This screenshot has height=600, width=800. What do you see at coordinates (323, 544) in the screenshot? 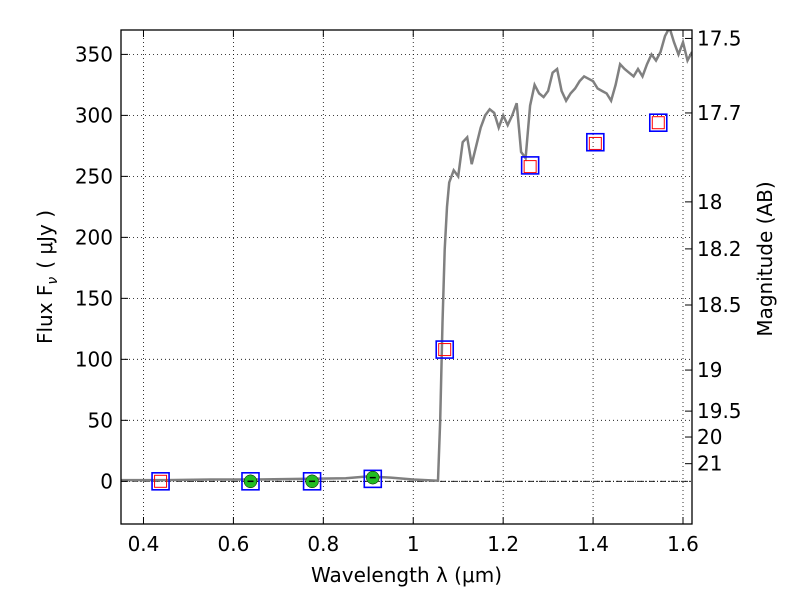
I see `x-tick-label: 0.8` at bounding box center [323, 544].